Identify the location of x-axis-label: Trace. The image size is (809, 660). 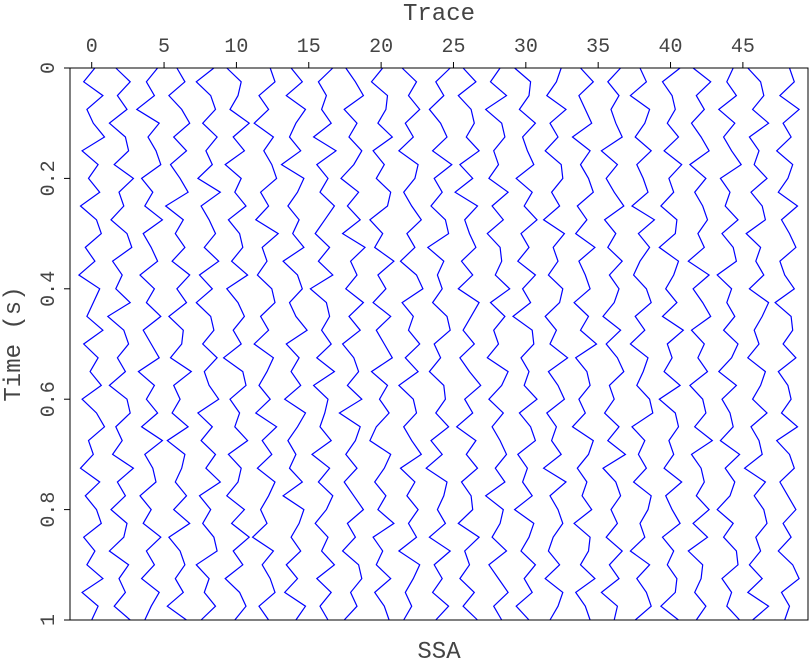
(439, 14).